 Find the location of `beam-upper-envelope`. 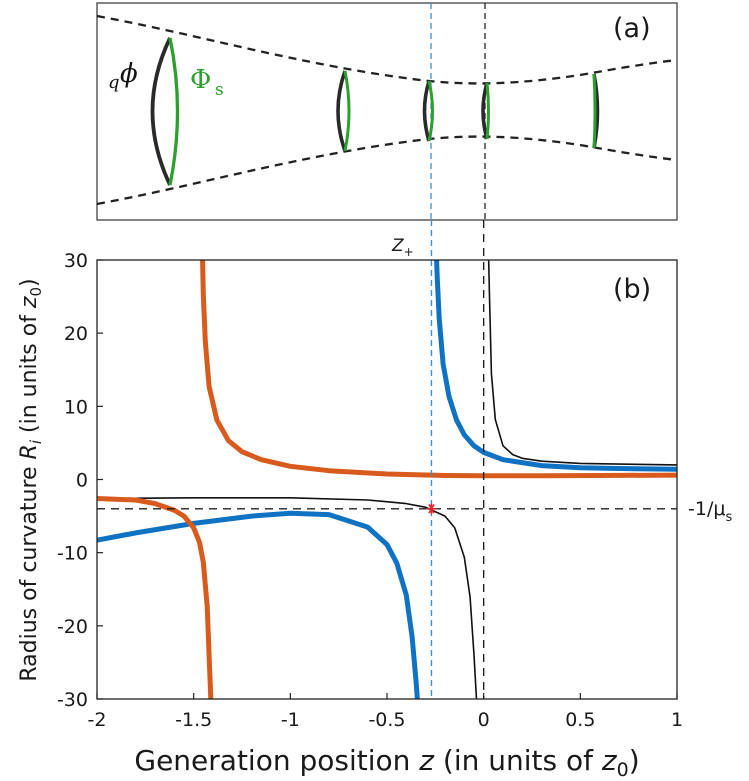

beam-upper-envelope is located at coordinates (387, 49).